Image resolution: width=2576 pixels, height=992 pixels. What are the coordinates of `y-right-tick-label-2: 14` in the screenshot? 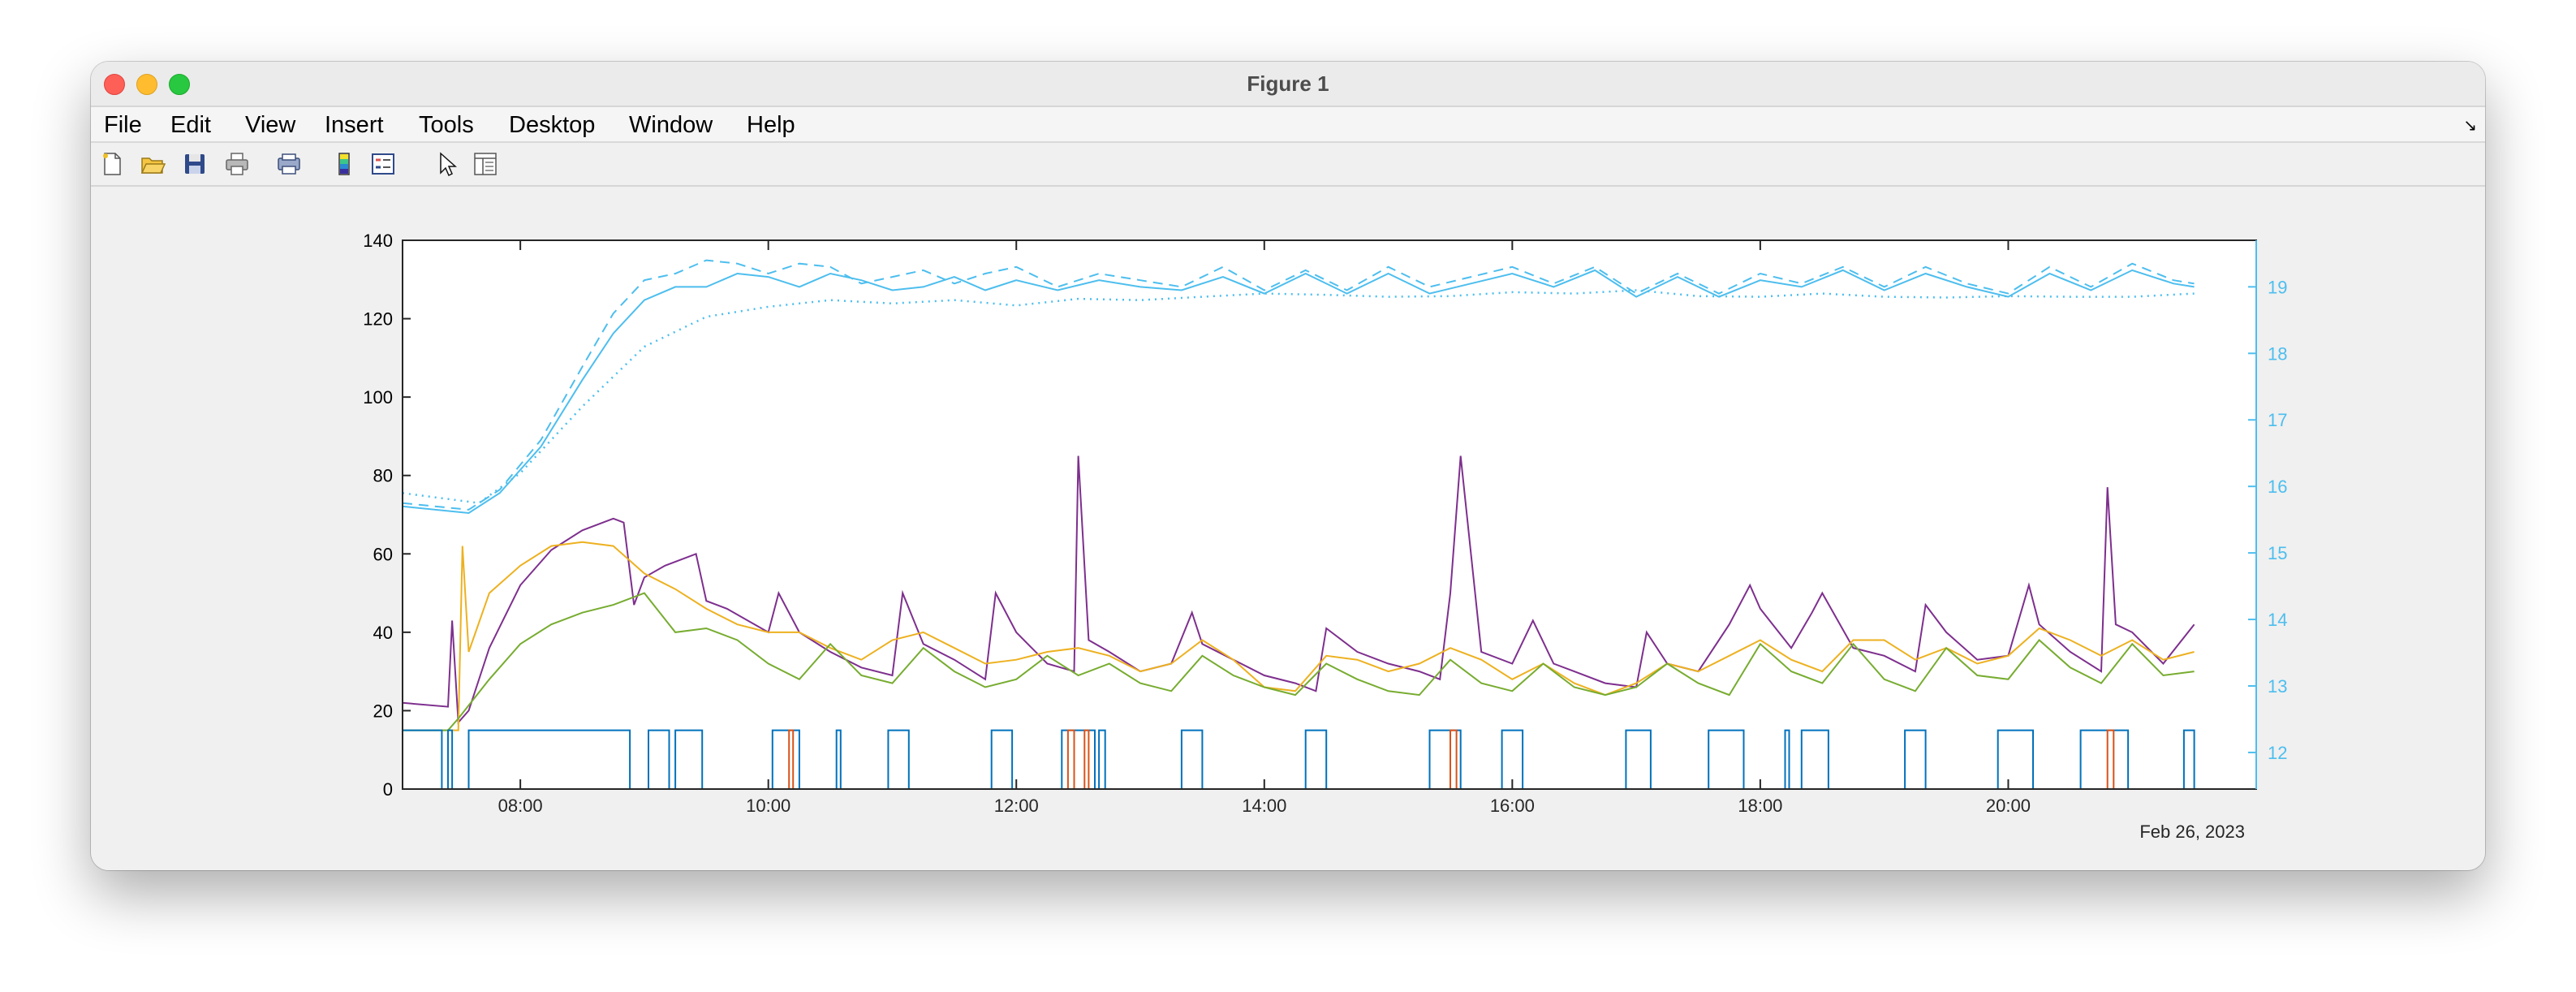 It's located at (2278, 620).